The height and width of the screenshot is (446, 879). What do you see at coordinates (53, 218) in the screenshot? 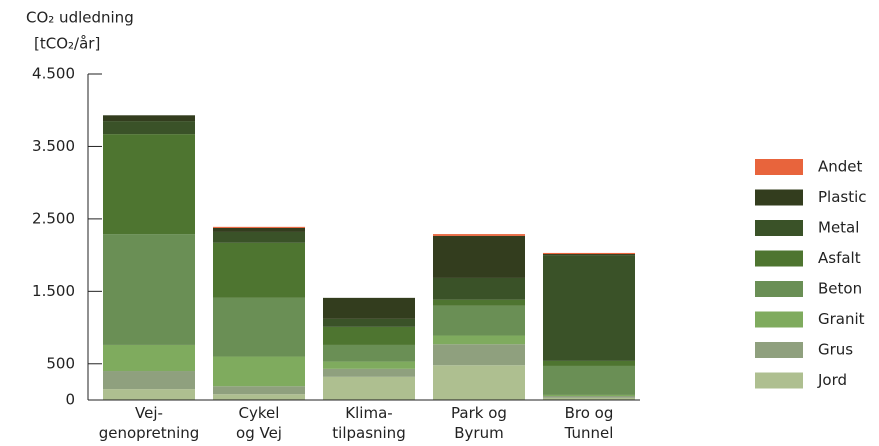
I see `y-tick-label: 2.500` at bounding box center [53, 218].